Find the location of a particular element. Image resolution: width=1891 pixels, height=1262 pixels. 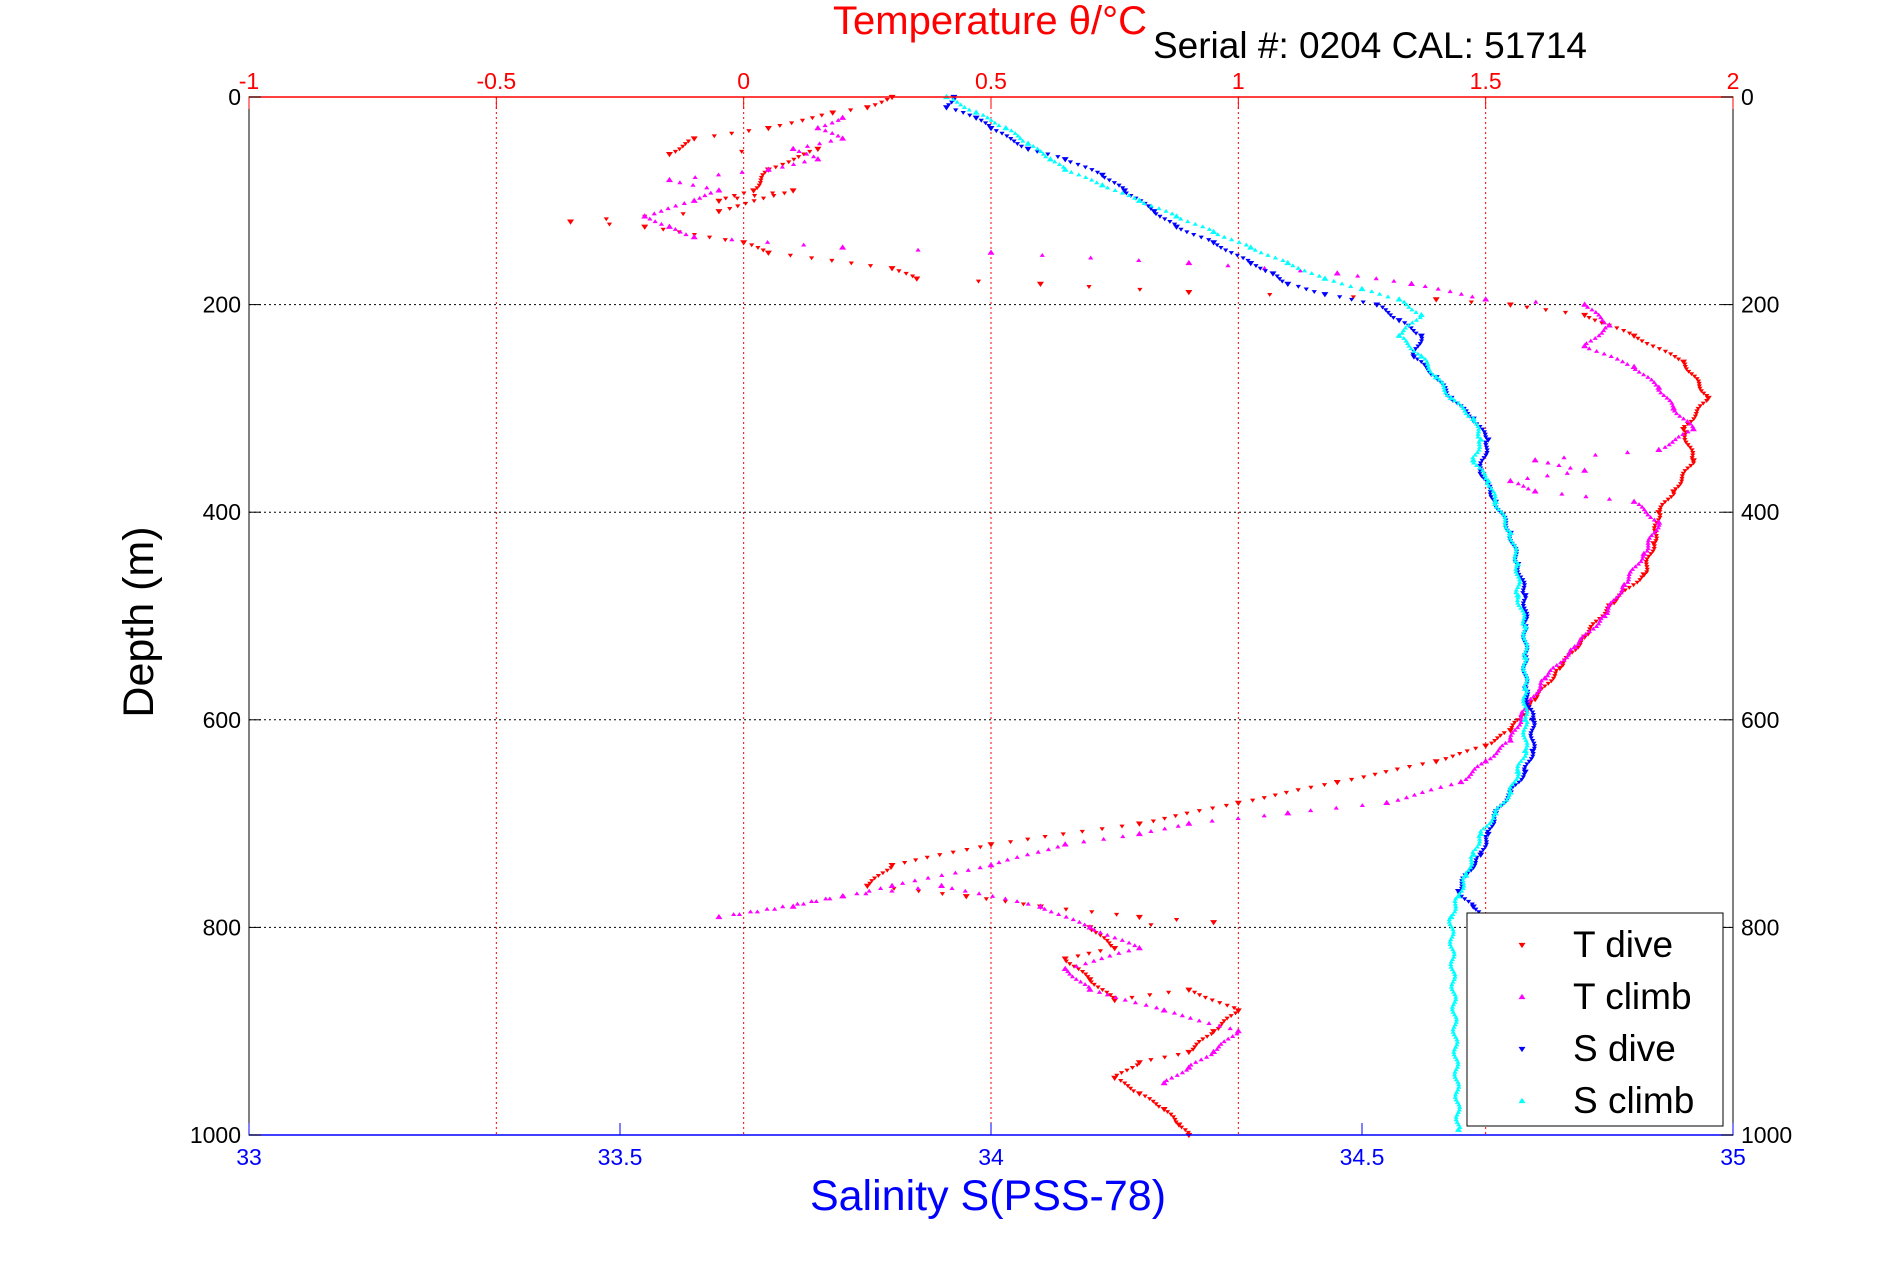

tick-label-temperature: -1 is located at coordinates (249, 81).